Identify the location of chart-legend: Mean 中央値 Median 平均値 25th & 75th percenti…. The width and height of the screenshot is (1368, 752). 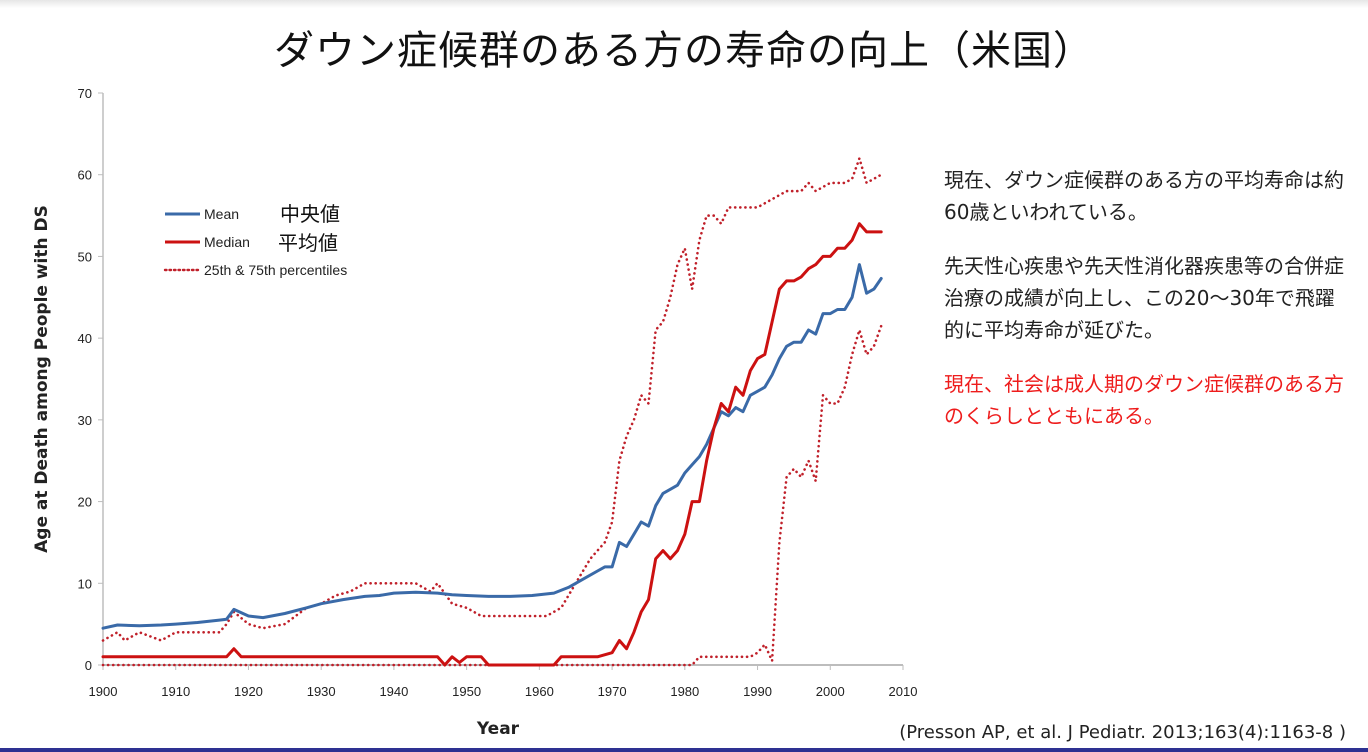
(255, 240).